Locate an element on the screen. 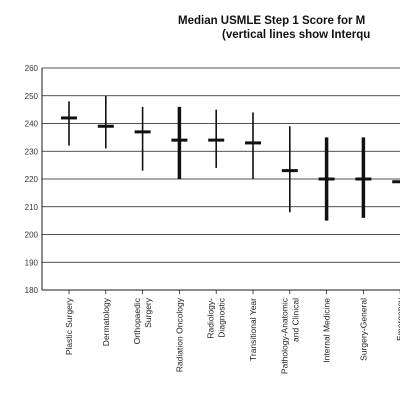 The image size is (400, 400). category-label: Radiology- Diagnostic is located at coordinates (216, 317).